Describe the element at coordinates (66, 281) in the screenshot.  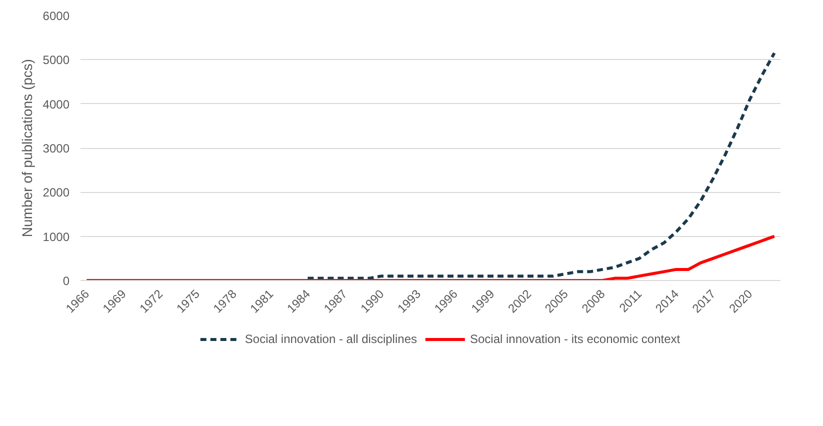
I see `y-tick-label: 0` at that location.